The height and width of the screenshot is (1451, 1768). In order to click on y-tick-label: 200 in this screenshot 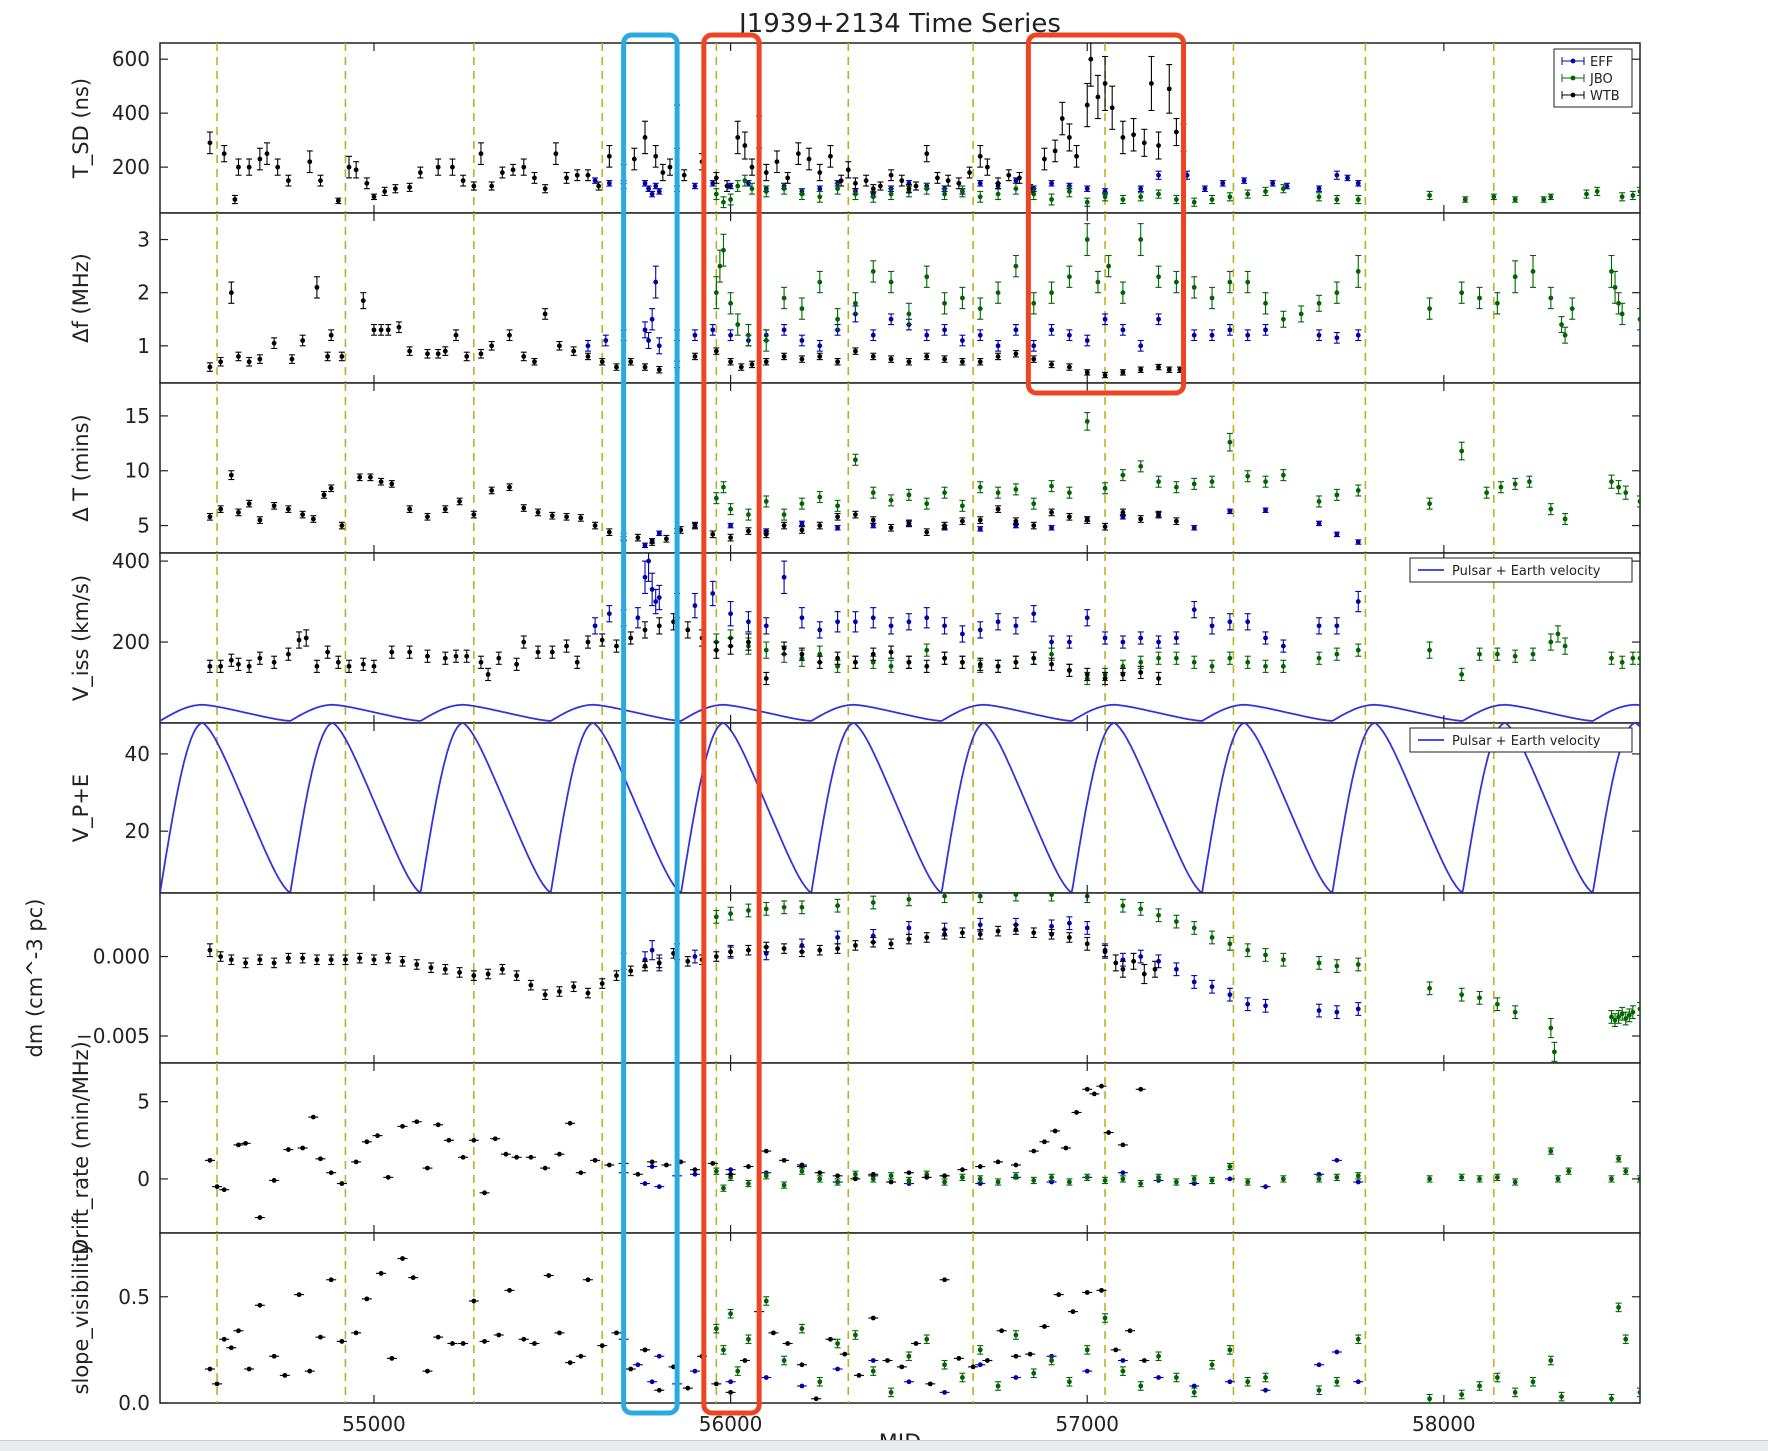, I will do `click(131, 167)`.